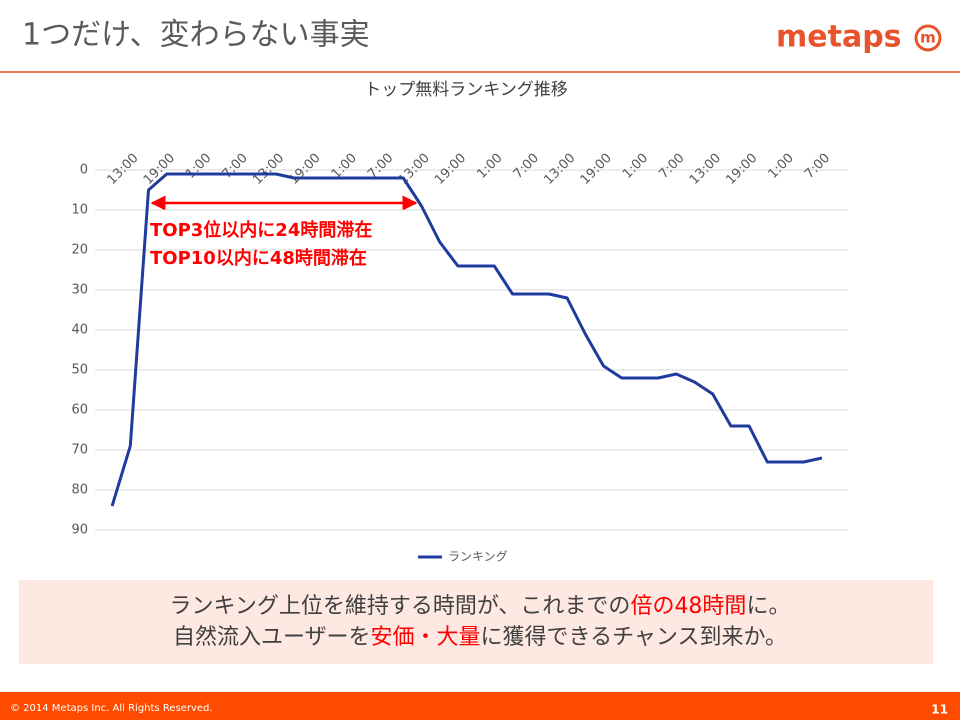 The height and width of the screenshot is (720, 960). Describe the element at coordinates (261, 230) in the screenshot. I see `annotation: TOP3位以内に24時間滞在` at that location.